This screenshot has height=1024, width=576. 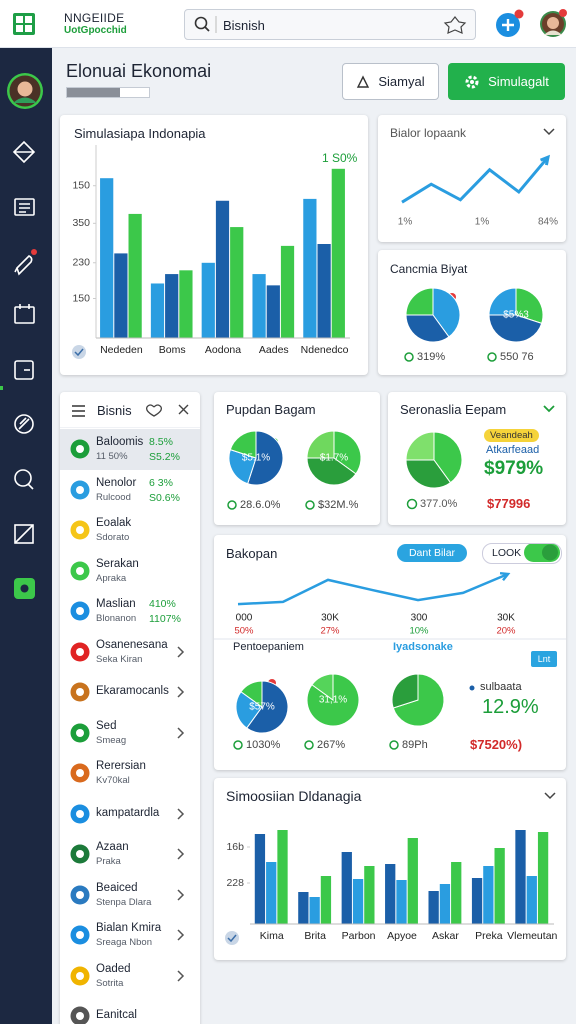 What do you see at coordinates (509, 503) in the screenshot?
I see `red-value: $77996` at bounding box center [509, 503].